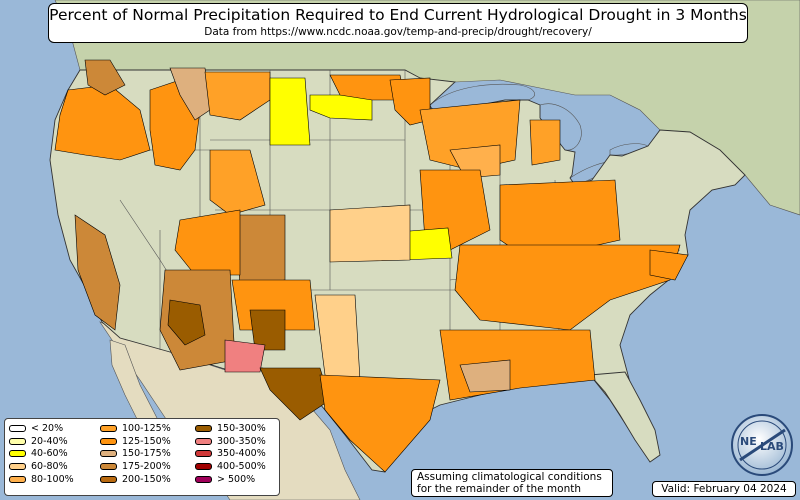 This screenshot has height=500, width=800. I want to click on region-arizona-dark, so click(186, 322).